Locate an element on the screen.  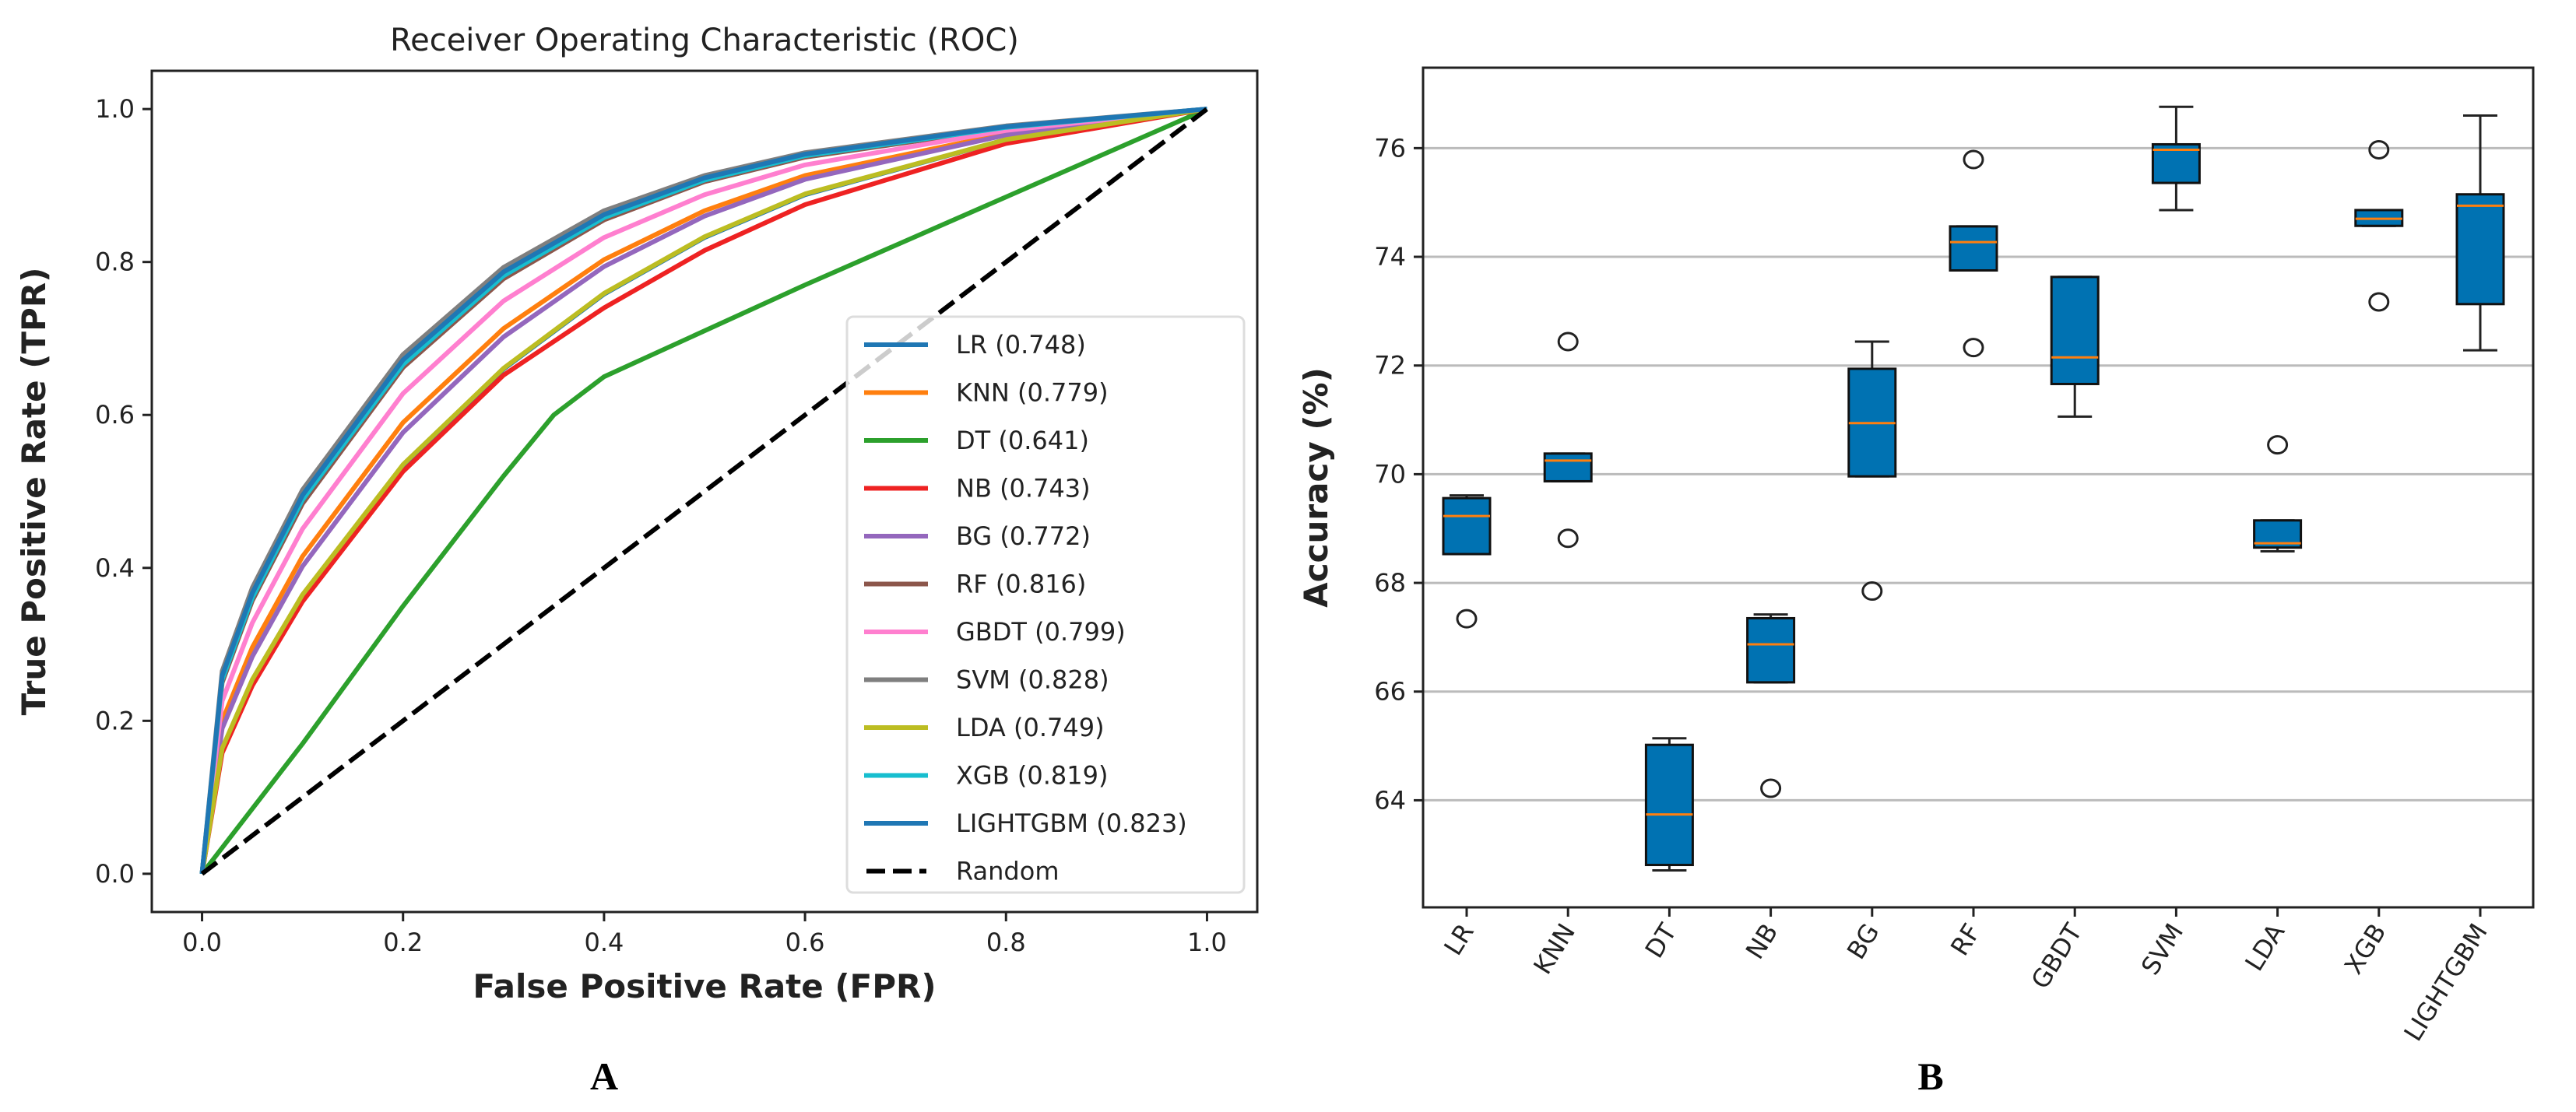
x-tick-label: GBDT is located at coordinates (2057, 956).